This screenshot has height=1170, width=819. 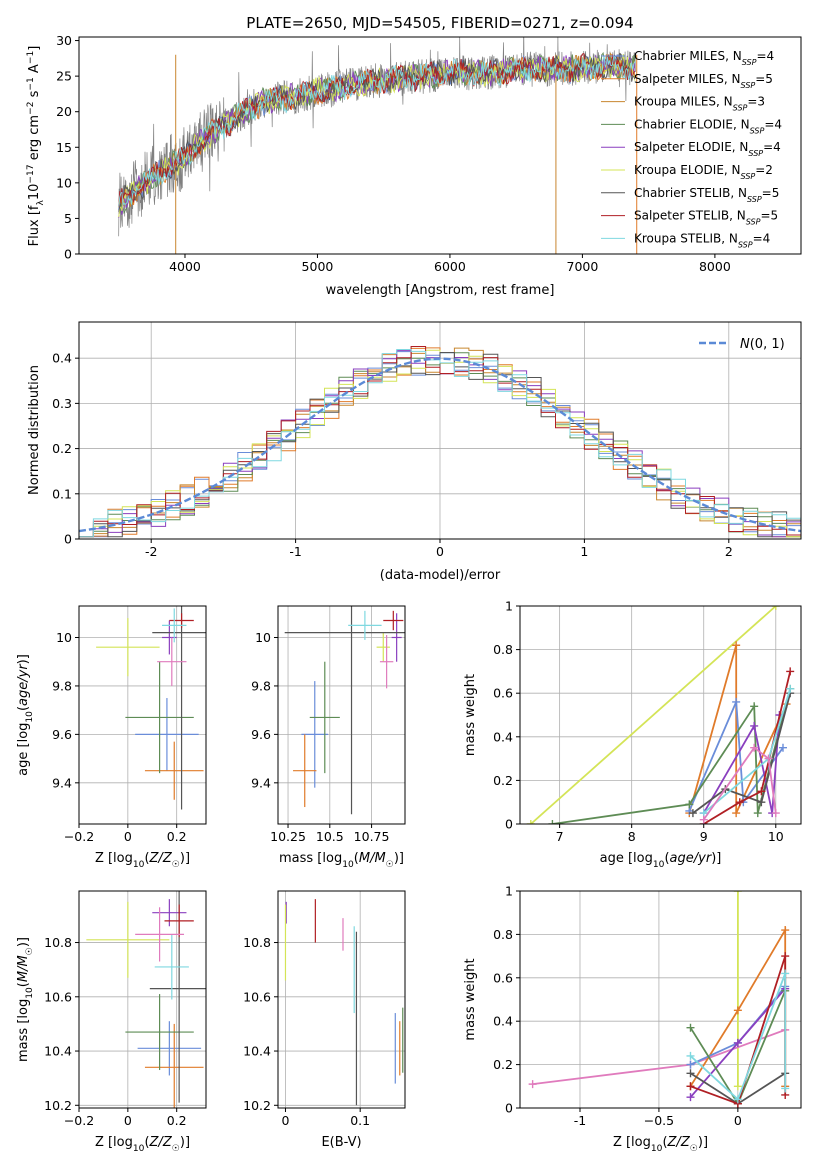 What do you see at coordinates (79, 836) in the screenshot?
I see `x-tick-label: −0.2` at bounding box center [79, 836].